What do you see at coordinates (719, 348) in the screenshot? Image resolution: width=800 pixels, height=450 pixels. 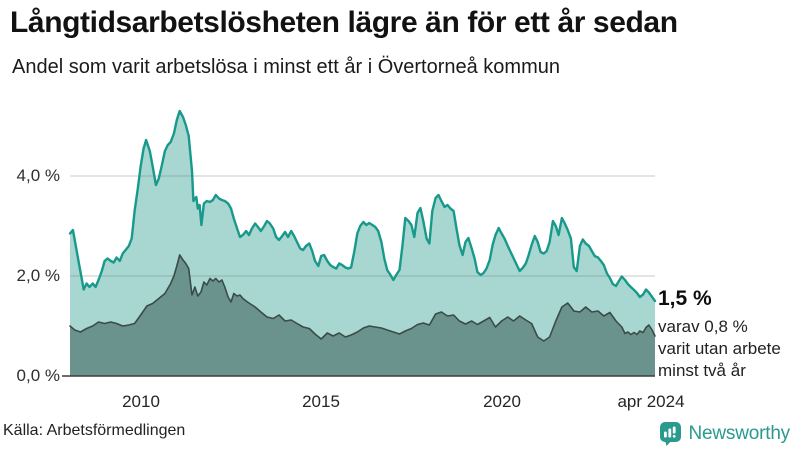 I see `annotation-line: varit utan arbete` at bounding box center [719, 348].